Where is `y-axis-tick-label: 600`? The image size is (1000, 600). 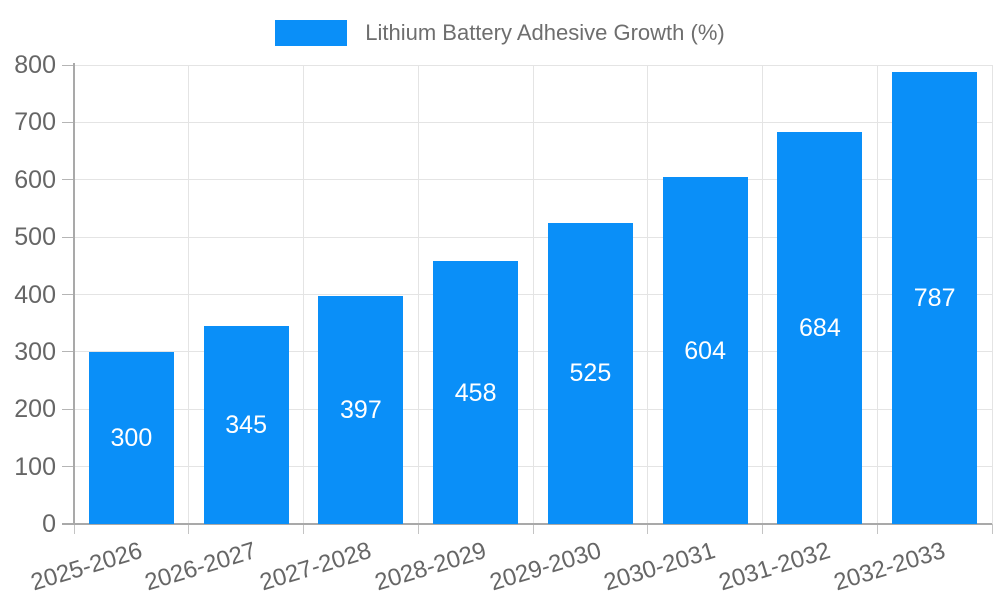
y-axis-tick-label: 600 is located at coordinates (35, 179).